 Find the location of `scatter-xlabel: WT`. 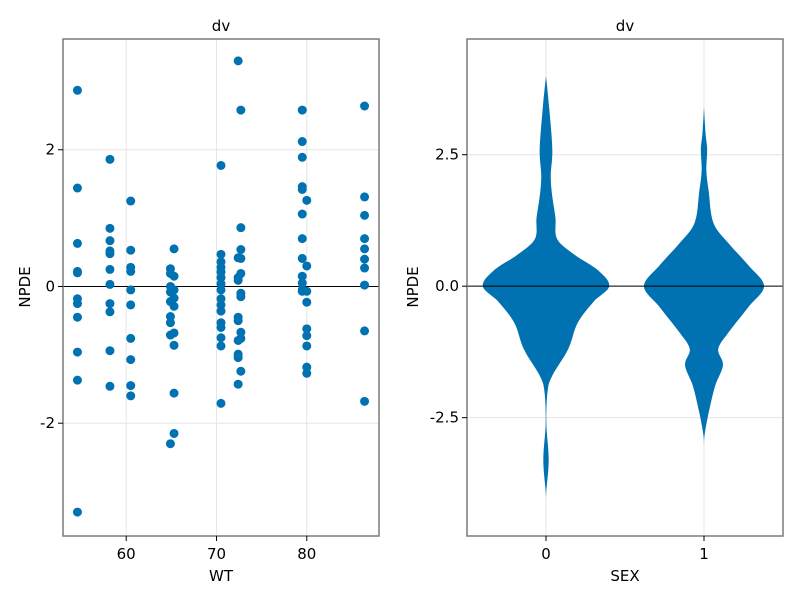

scatter-xlabel: WT is located at coordinates (221, 576).